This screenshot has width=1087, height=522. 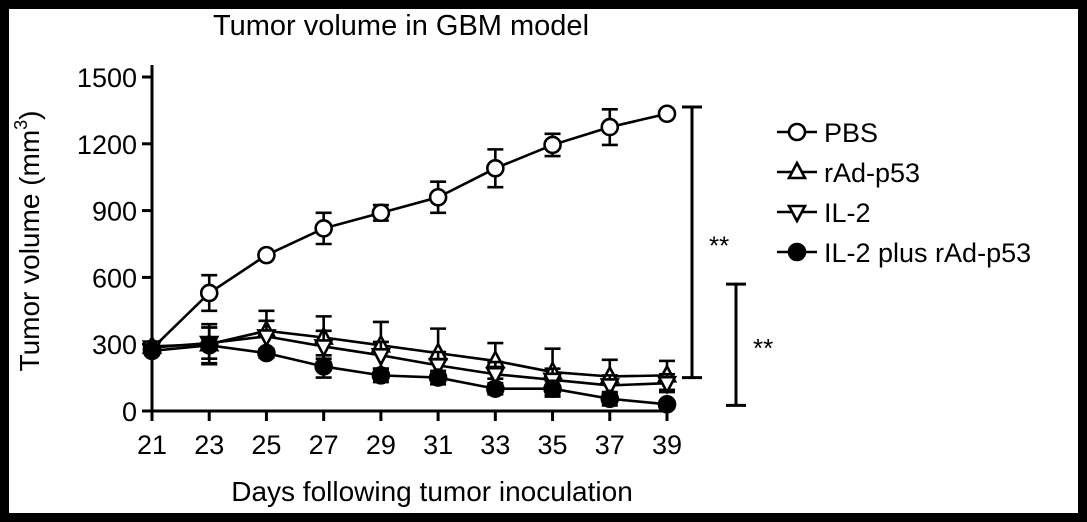 I want to click on legend-entry: PBS, so click(x=827, y=133).